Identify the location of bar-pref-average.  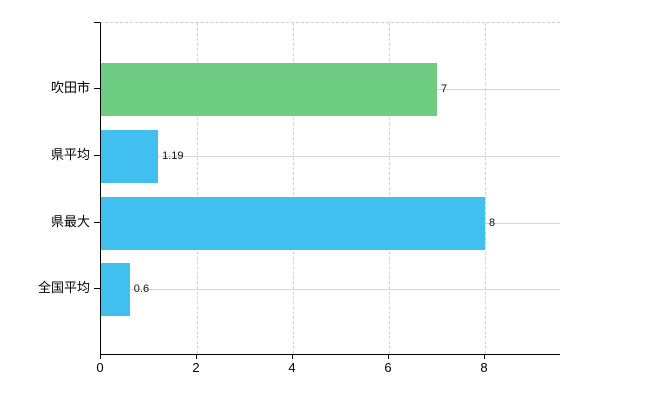
(130, 156).